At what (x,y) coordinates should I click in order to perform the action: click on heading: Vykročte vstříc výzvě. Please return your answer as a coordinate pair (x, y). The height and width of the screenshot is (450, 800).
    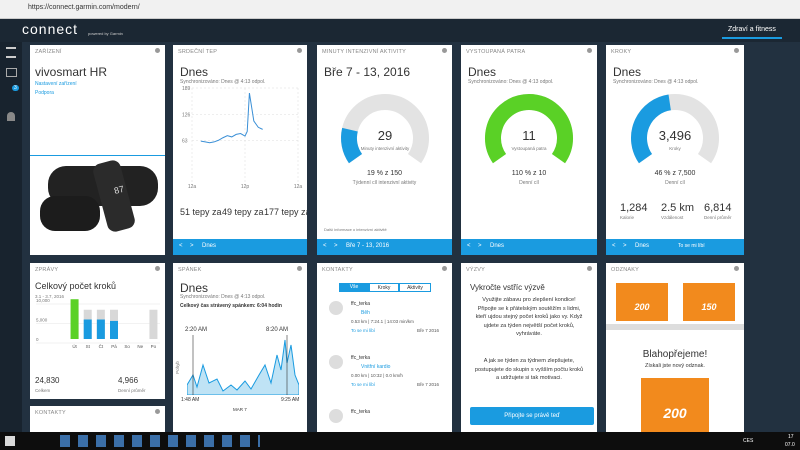
    Looking at the image, I should click on (507, 287).